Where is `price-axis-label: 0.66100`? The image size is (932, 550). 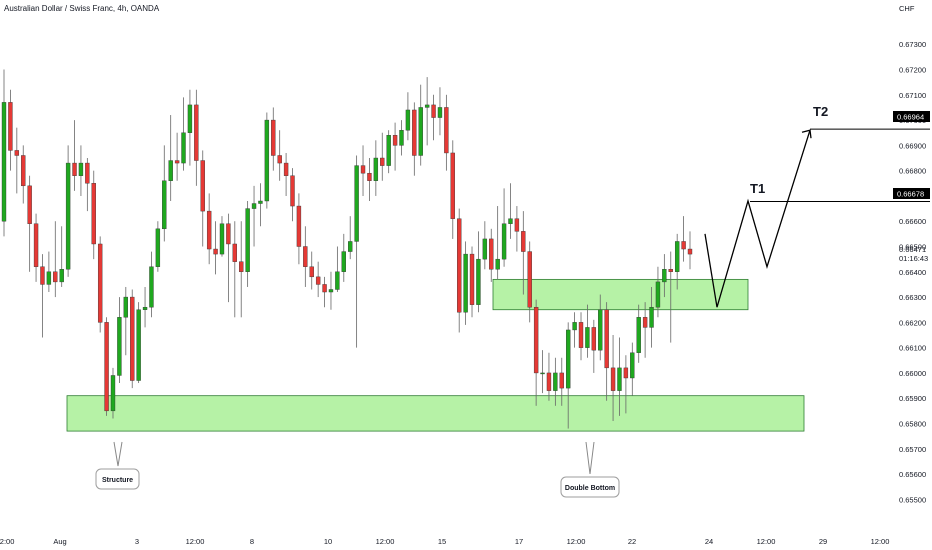 price-axis-label: 0.66100 is located at coordinates (912, 348).